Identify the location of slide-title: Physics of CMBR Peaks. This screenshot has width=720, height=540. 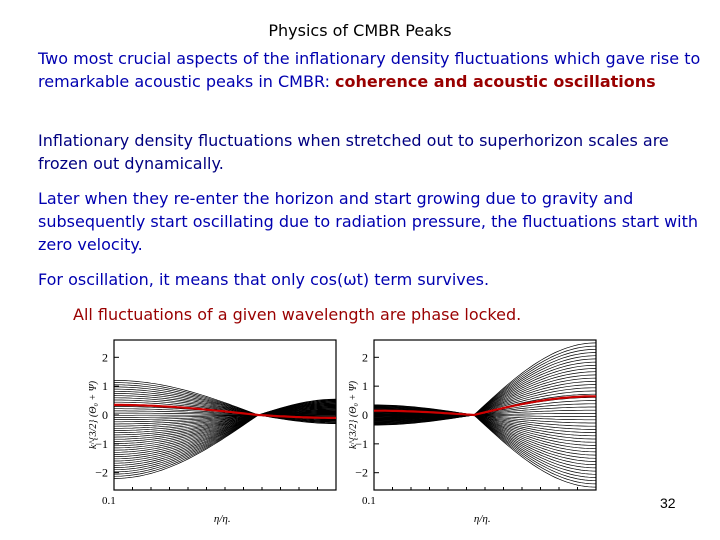
(360, 30).